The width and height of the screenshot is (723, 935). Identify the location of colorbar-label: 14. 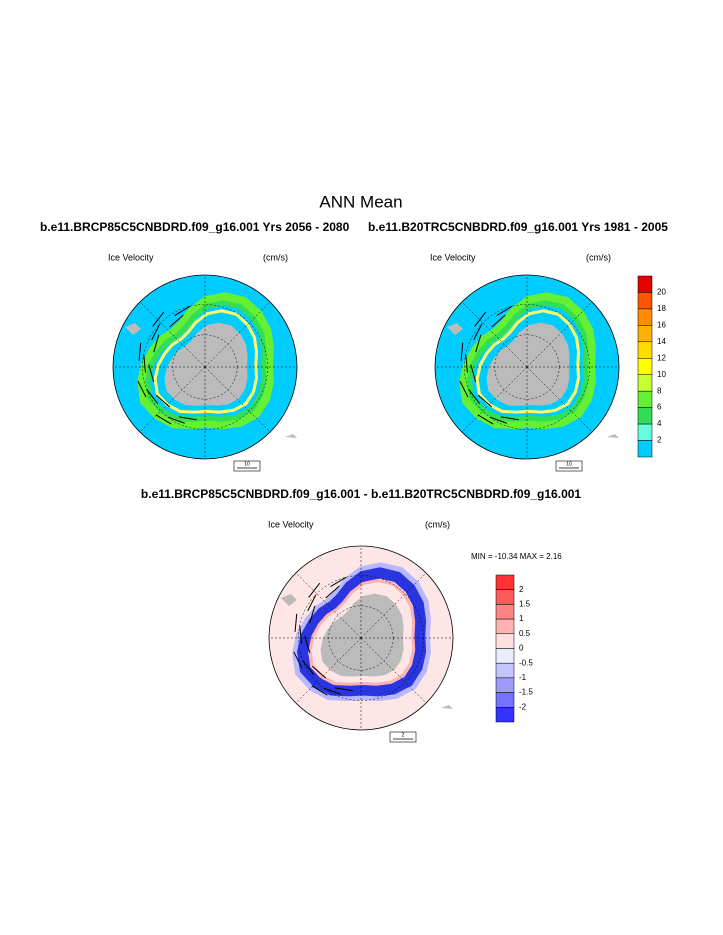
(661, 341).